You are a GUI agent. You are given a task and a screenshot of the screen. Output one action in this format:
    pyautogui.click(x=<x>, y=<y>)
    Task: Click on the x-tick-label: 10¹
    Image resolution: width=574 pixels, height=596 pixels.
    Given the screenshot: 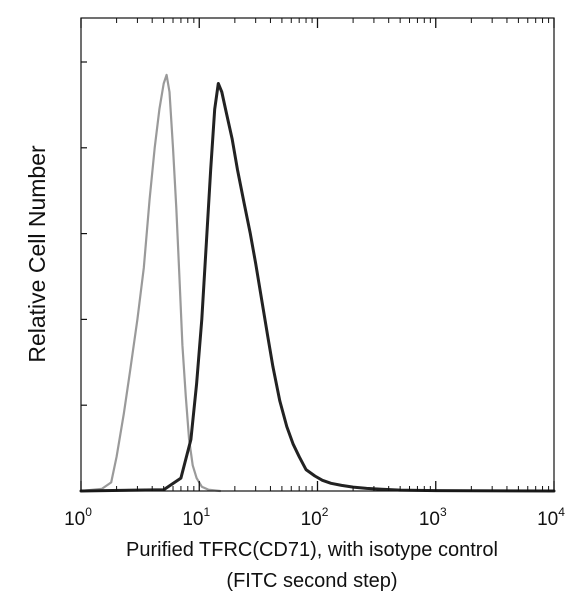 What is the action you would take?
    pyautogui.click(x=196, y=517)
    